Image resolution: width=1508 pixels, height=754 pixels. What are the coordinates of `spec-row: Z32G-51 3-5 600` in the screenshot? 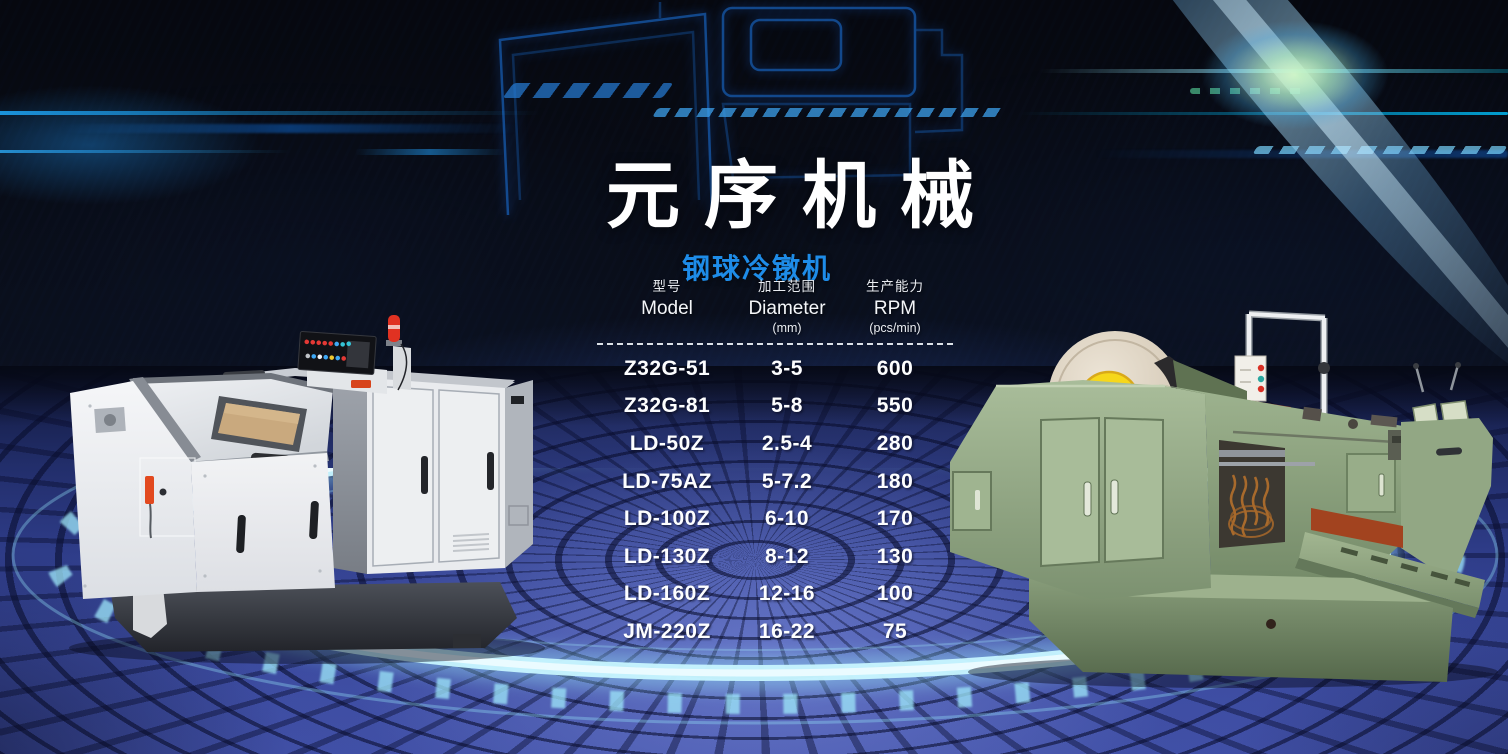 It's located at (775, 369).